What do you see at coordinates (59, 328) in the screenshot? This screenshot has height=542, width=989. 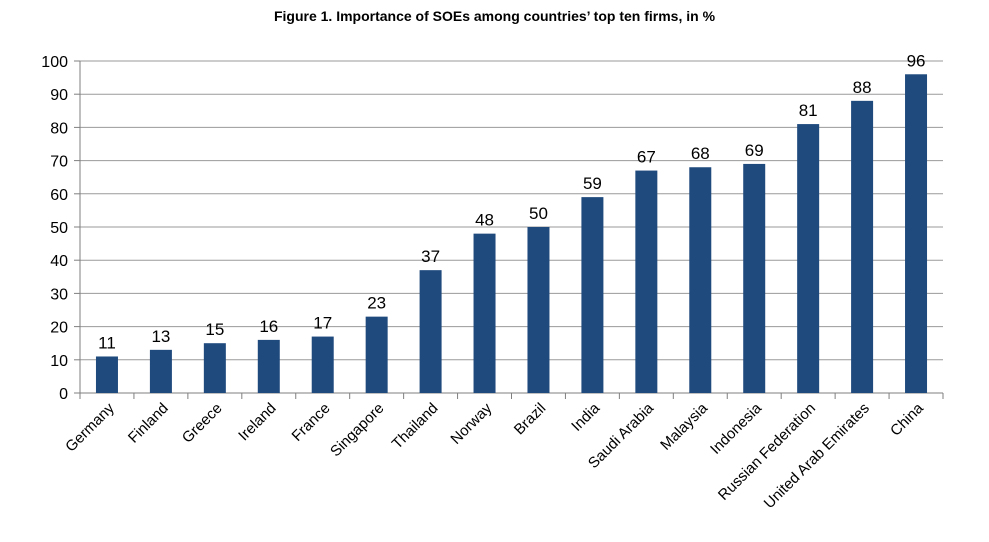 I see `y-tick-label: 20` at bounding box center [59, 328].